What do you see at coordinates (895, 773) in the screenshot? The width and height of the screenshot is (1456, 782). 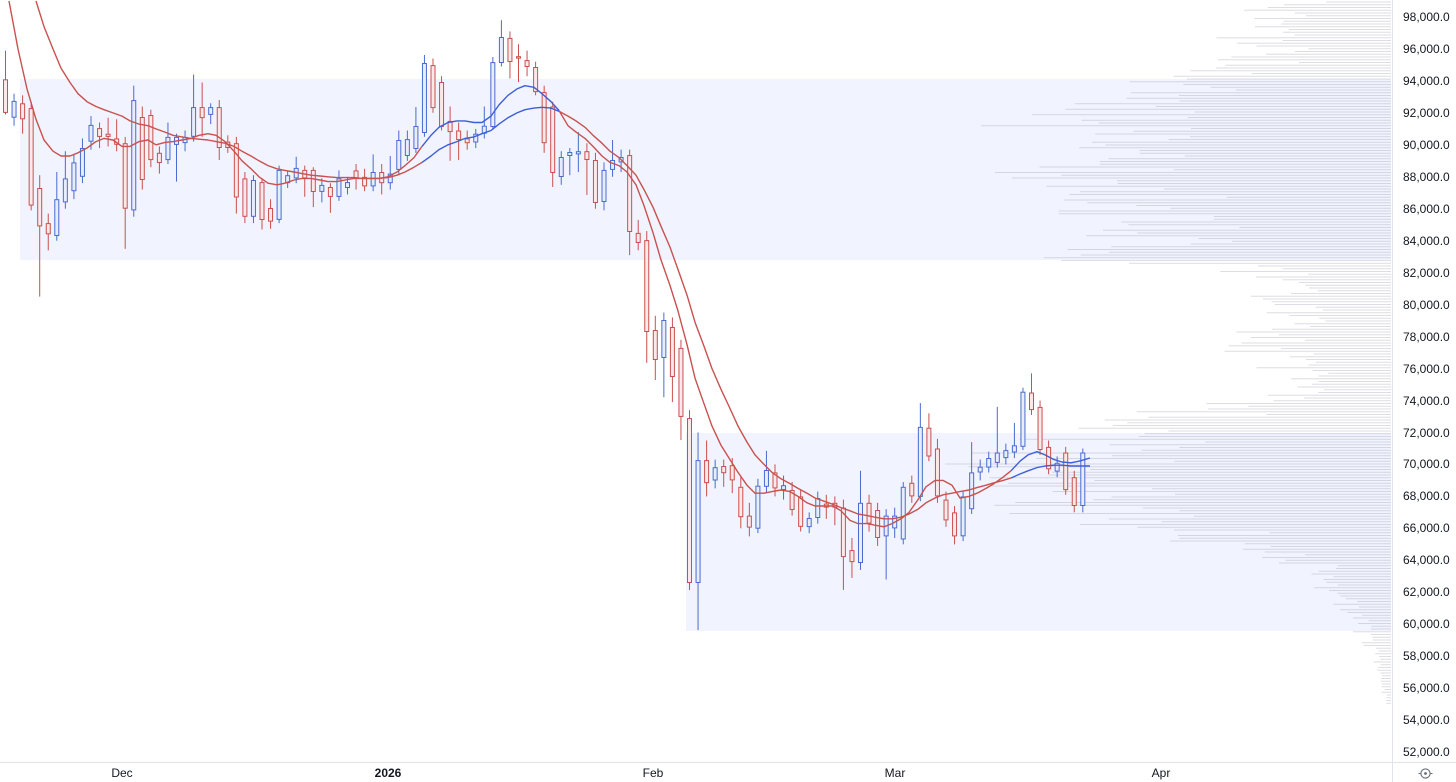 I see `time-axis-label: Mar` at bounding box center [895, 773].